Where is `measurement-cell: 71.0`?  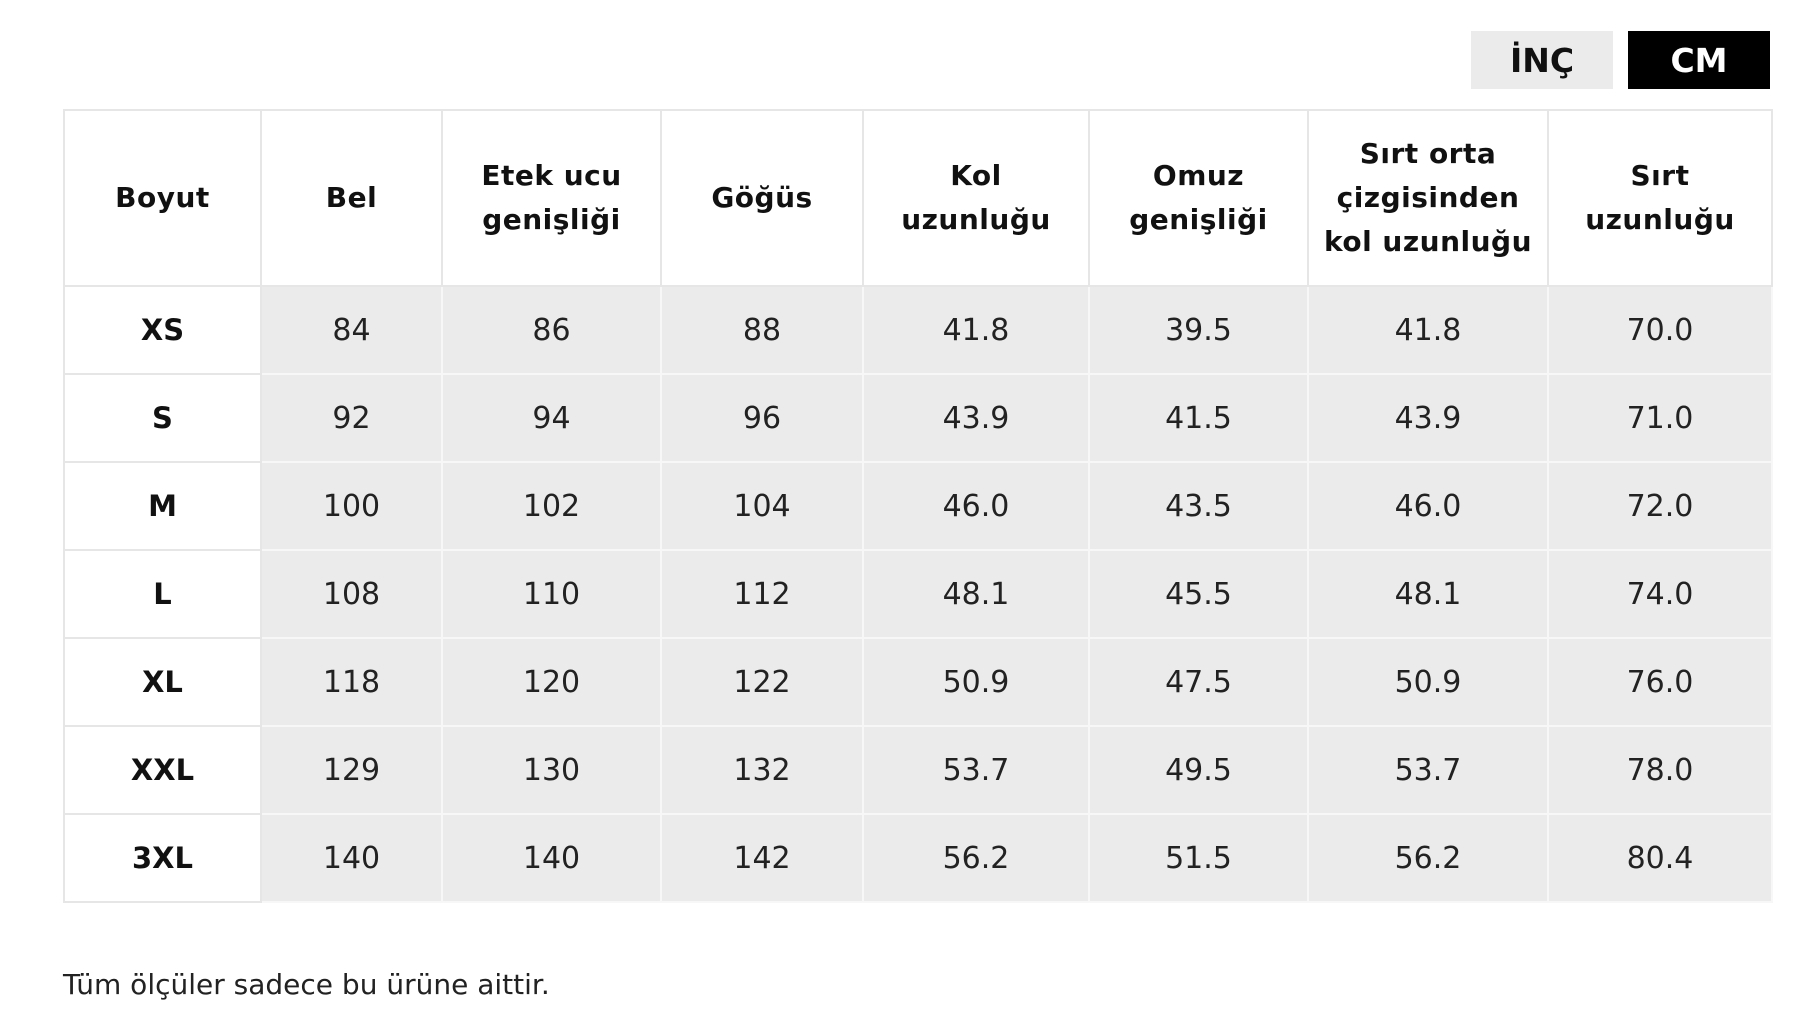 measurement-cell: 71.0 is located at coordinates (1660, 418).